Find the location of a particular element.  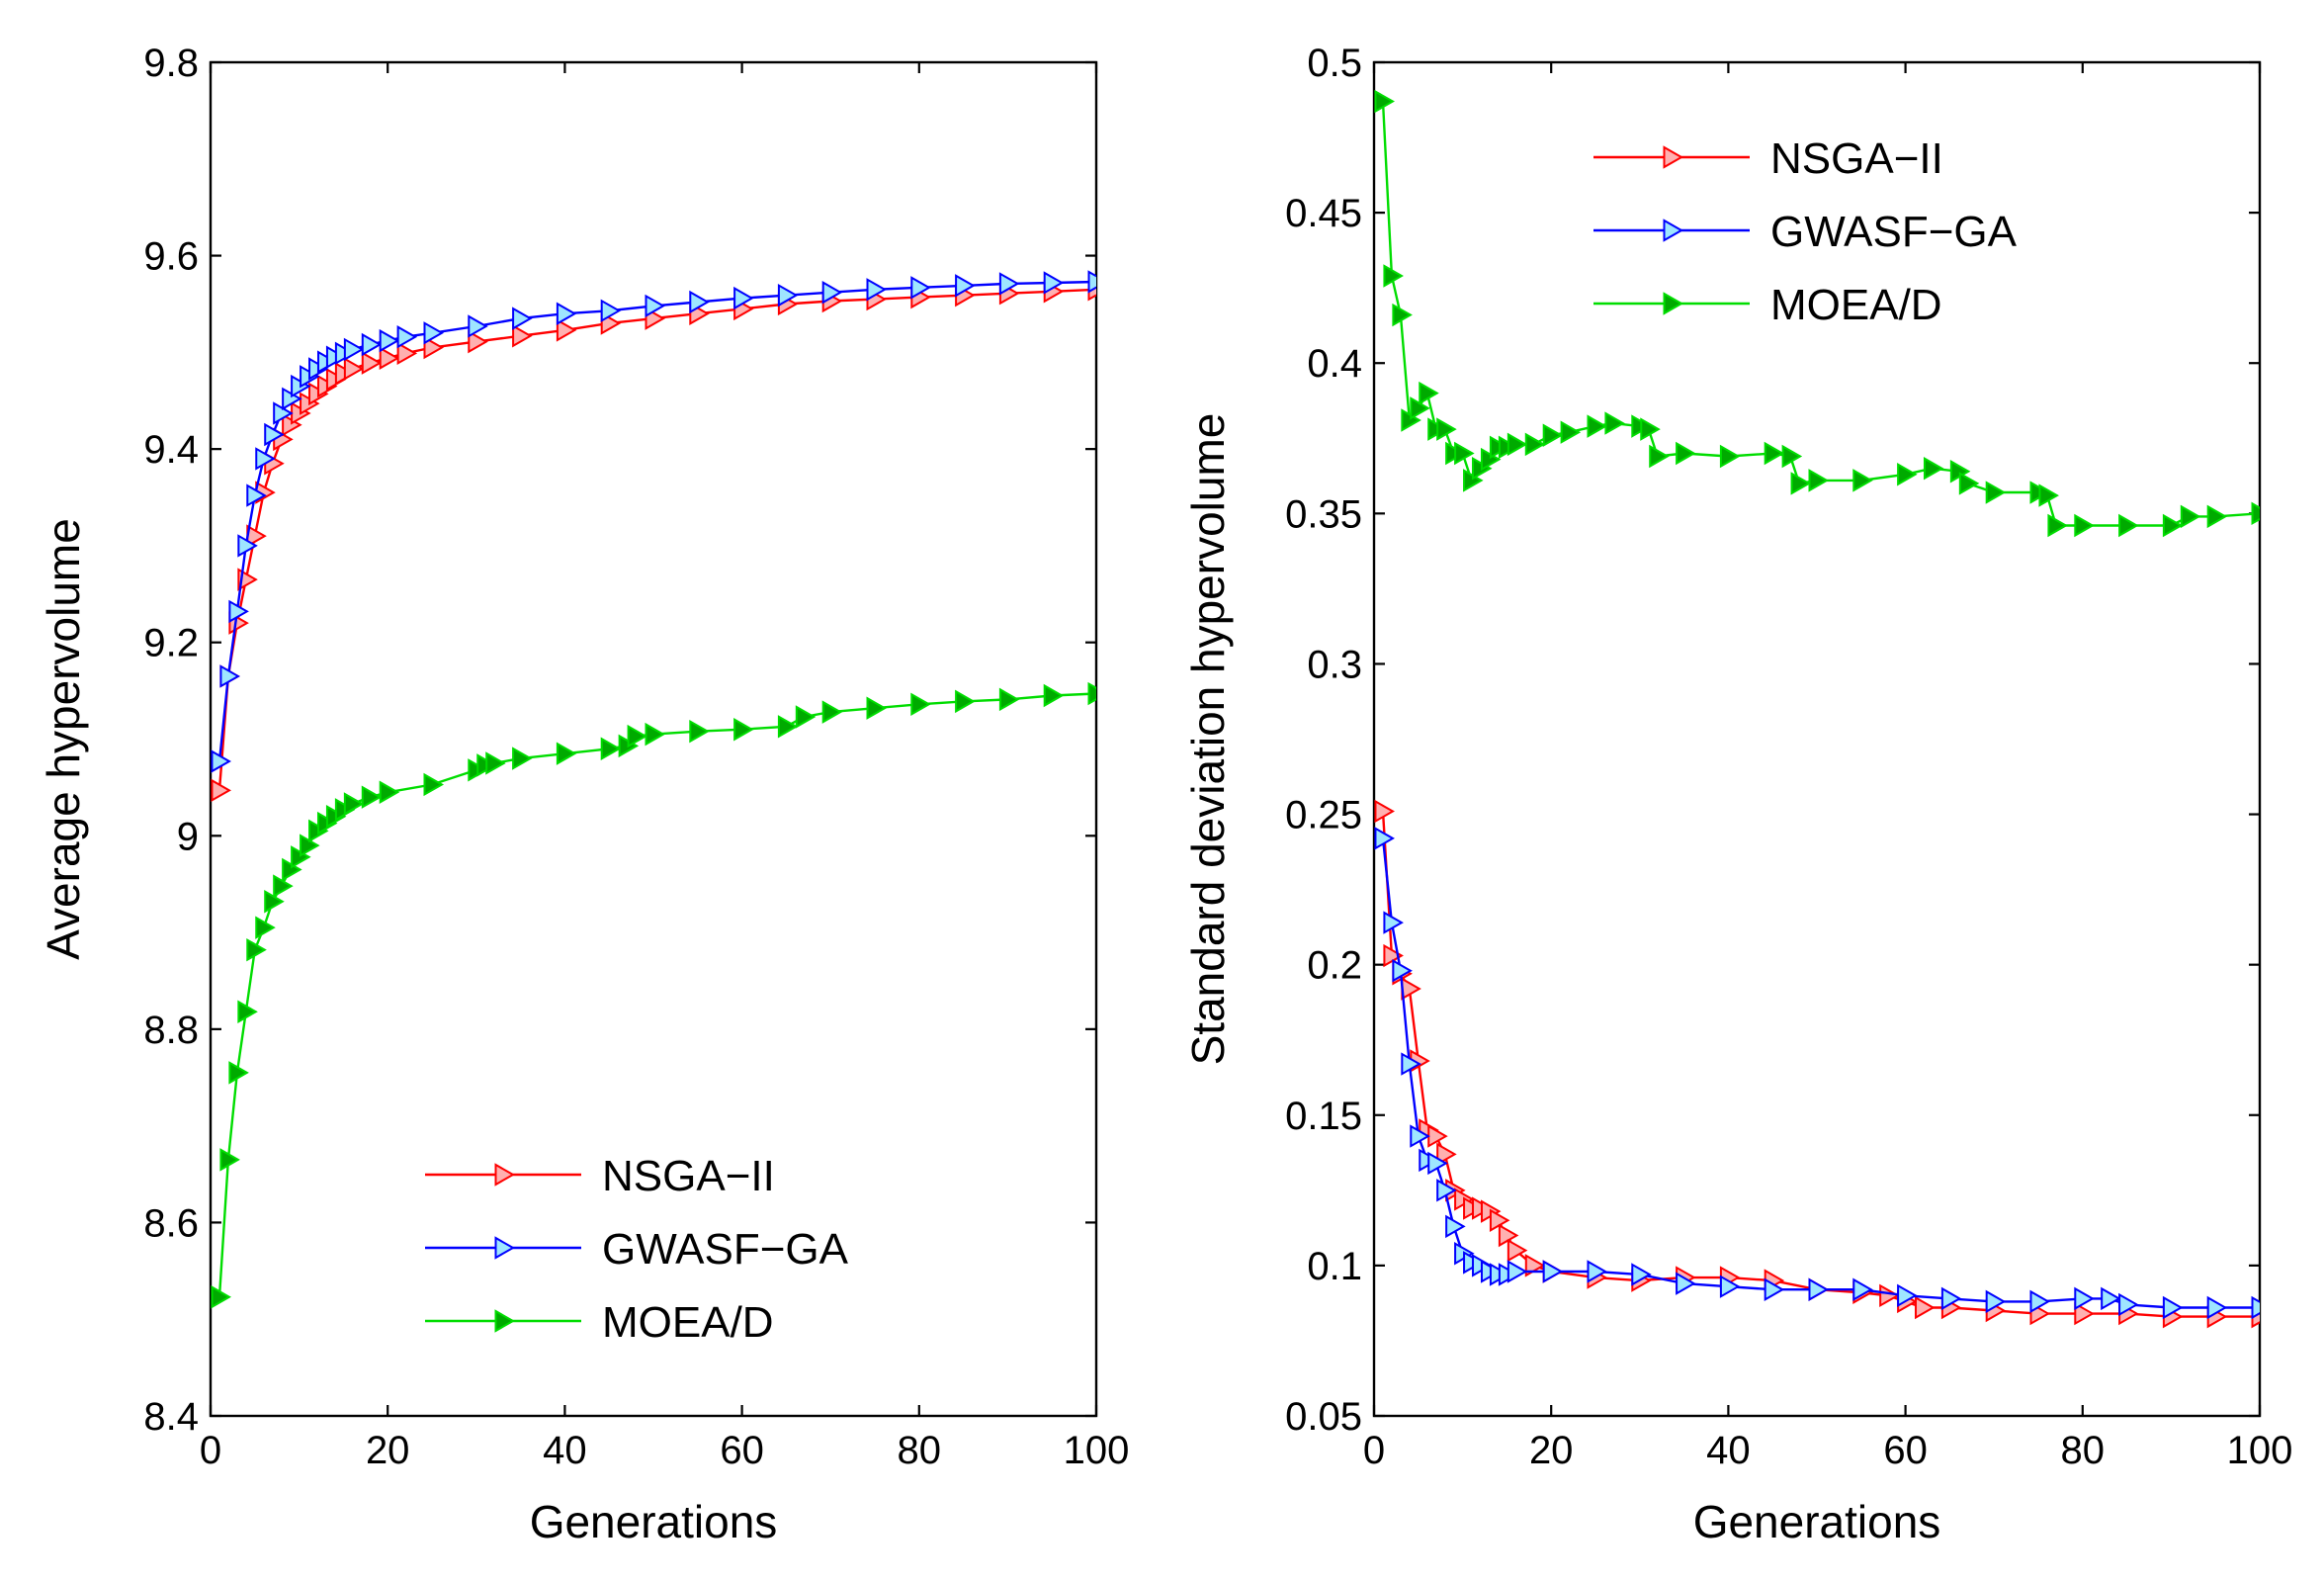

y-tick-label: 0.05 is located at coordinates (1323, 1417).